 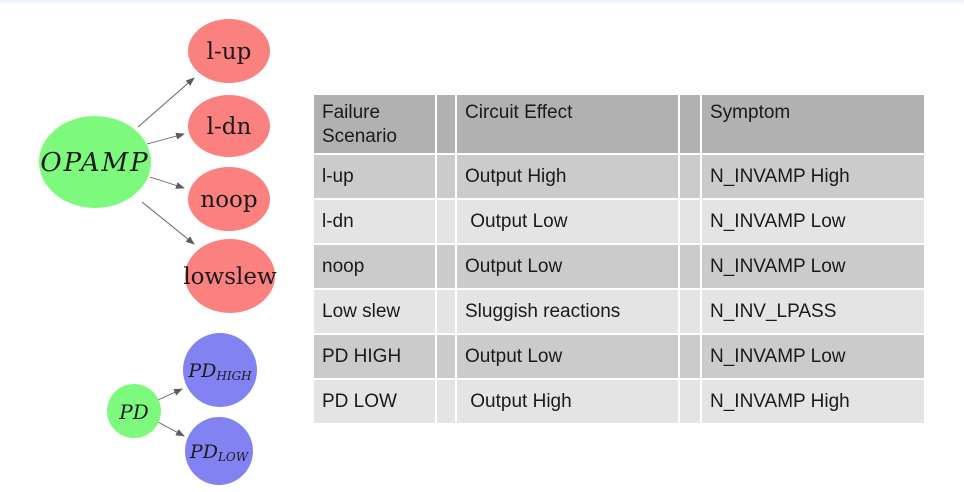 I want to click on pd-high-node-label: PDHIGH, so click(x=219, y=371).